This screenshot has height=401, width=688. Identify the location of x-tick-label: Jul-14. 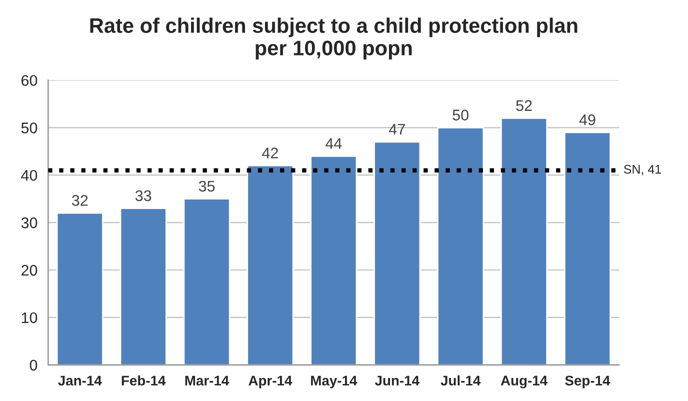
(460, 380).